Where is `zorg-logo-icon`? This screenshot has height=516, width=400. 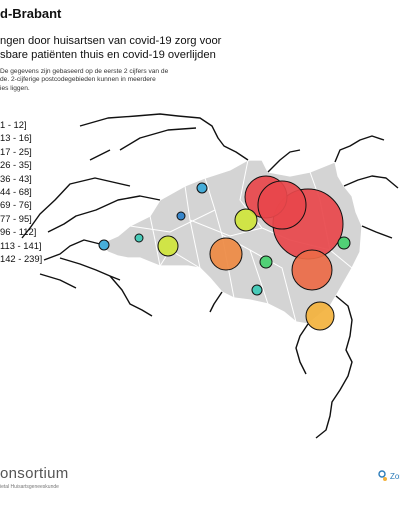 zorg-logo-icon is located at coordinates (382, 475).